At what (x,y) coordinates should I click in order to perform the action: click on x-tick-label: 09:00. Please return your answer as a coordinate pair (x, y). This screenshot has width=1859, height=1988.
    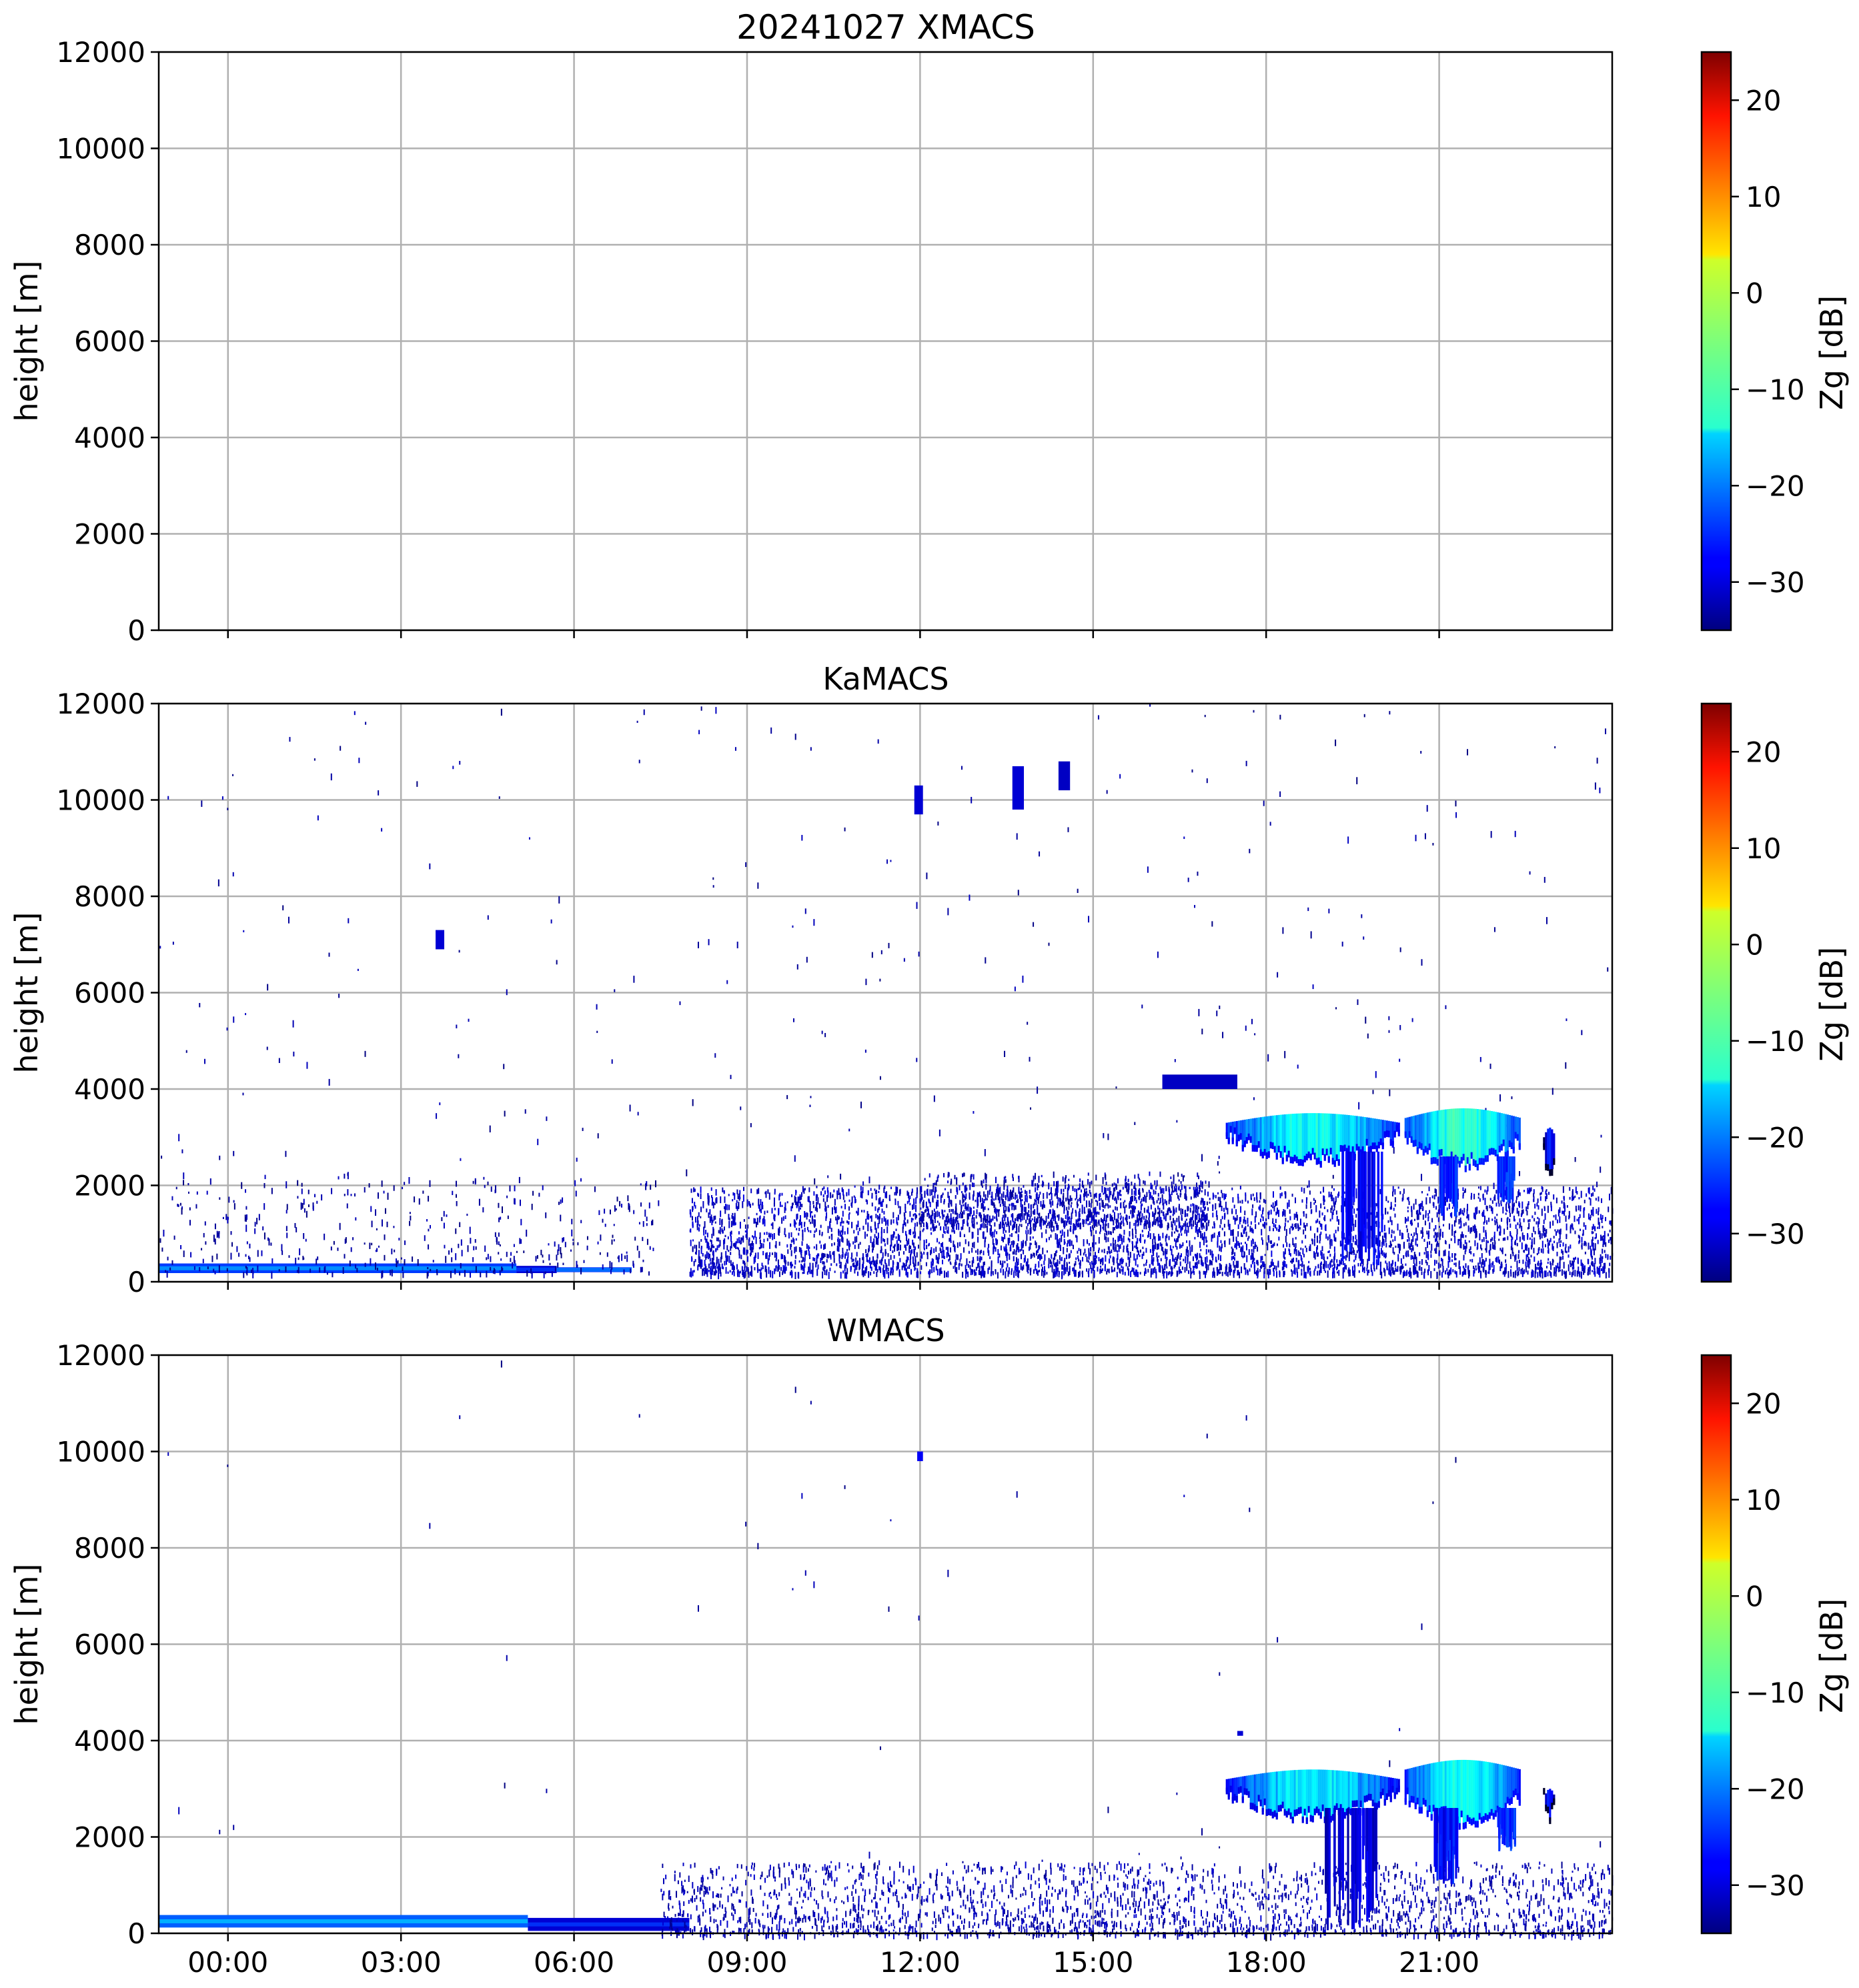
    Looking at the image, I should click on (746, 1962).